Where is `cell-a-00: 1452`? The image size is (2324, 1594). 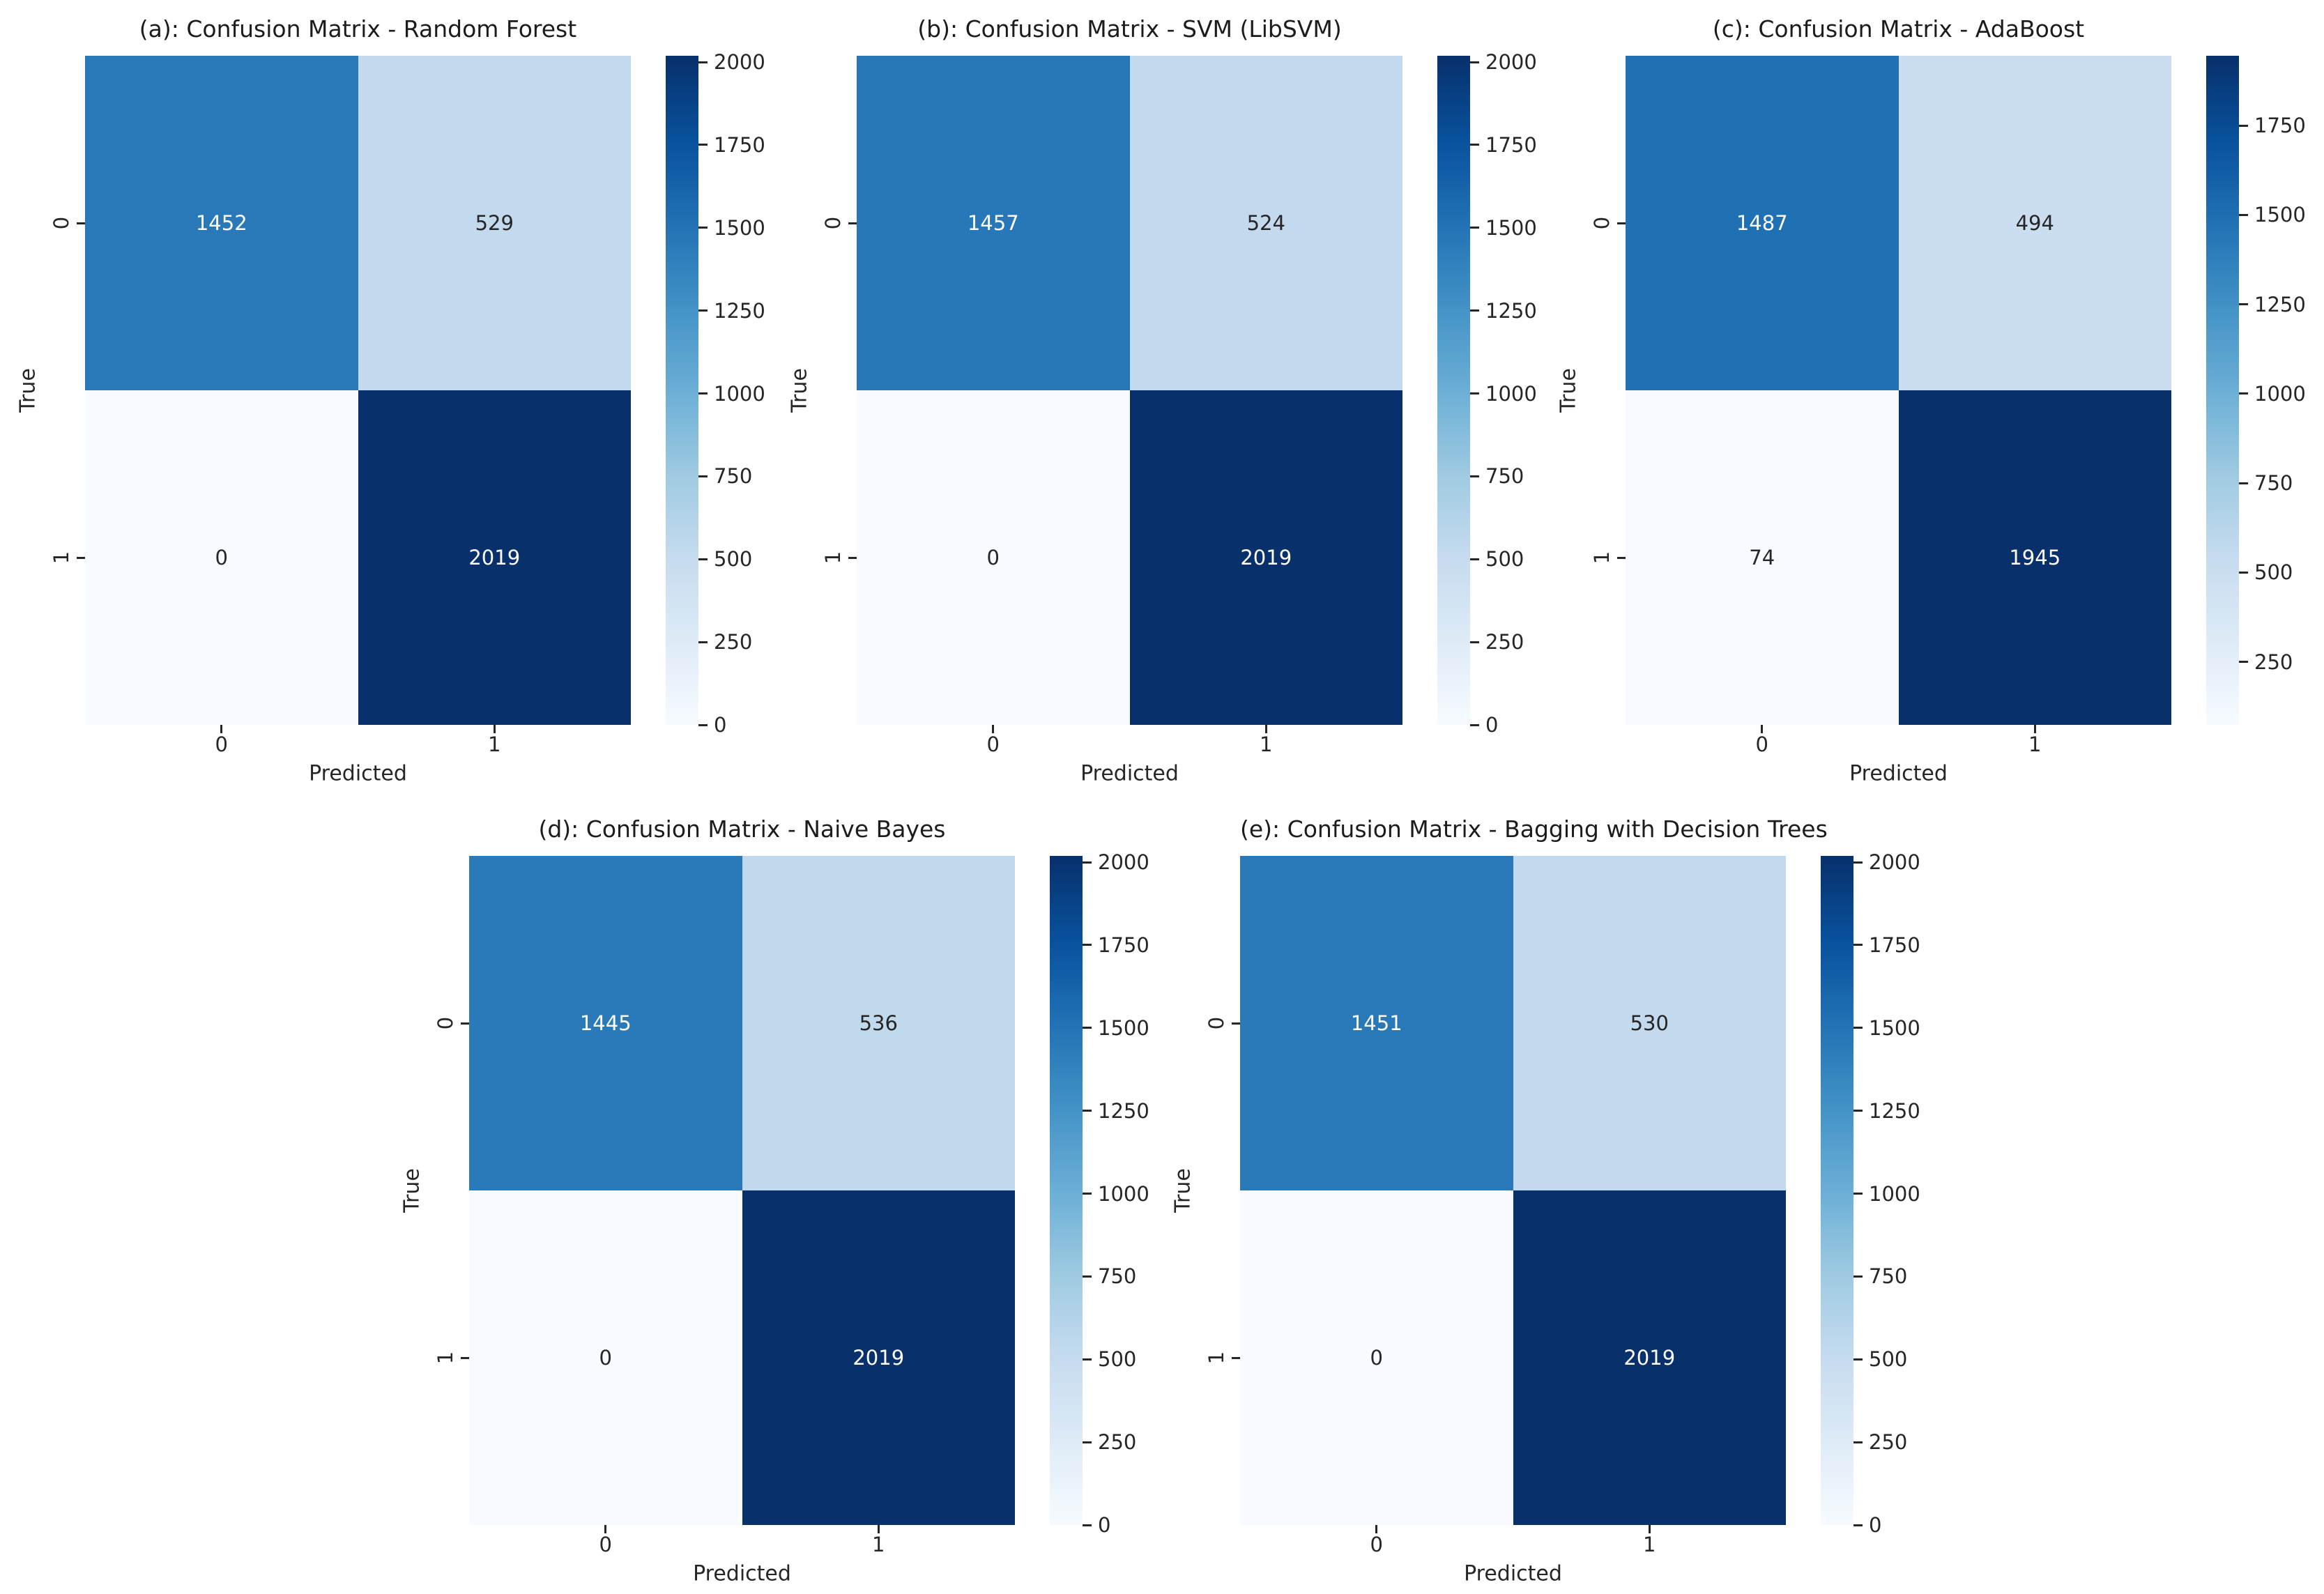
cell-a-00: 1452 is located at coordinates (221, 223).